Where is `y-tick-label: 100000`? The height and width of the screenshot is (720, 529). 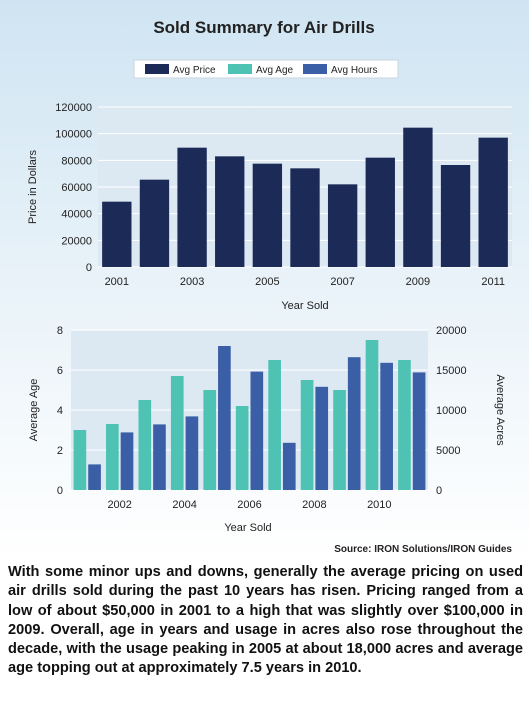 y-tick-label: 100000 is located at coordinates (73, 135).